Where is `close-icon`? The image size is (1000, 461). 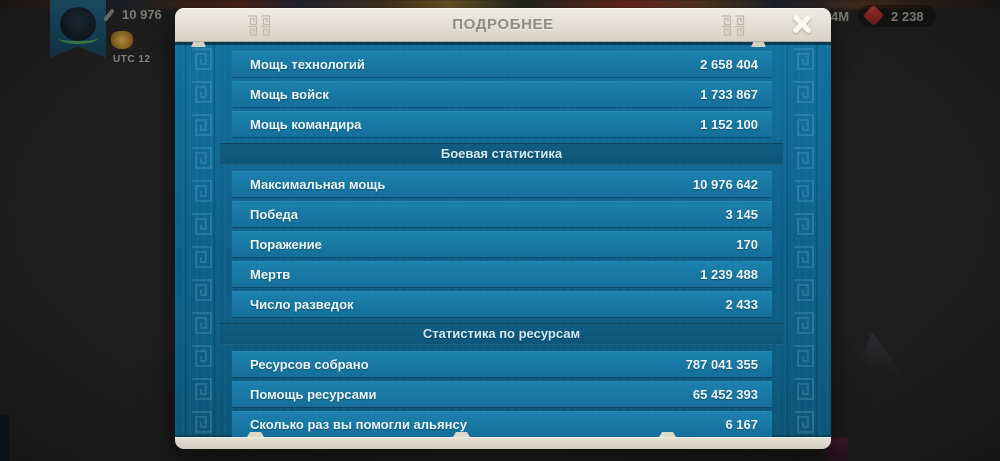 close-icon is located at coordinates (802, 25).